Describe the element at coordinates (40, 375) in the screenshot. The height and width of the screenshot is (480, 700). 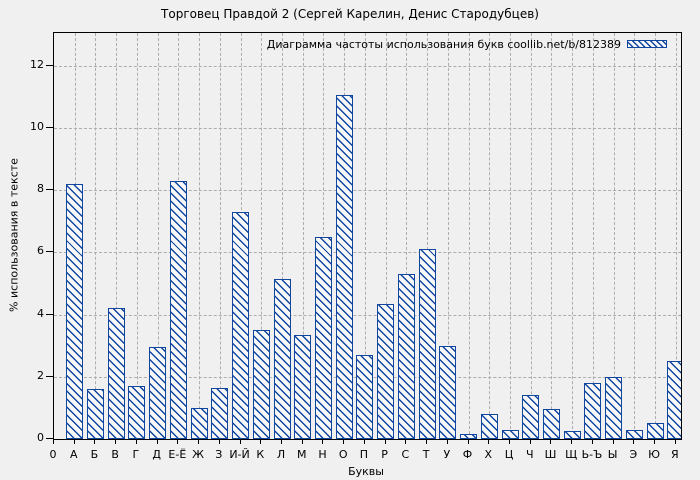
I see `y-tick-label: 2` at that location.